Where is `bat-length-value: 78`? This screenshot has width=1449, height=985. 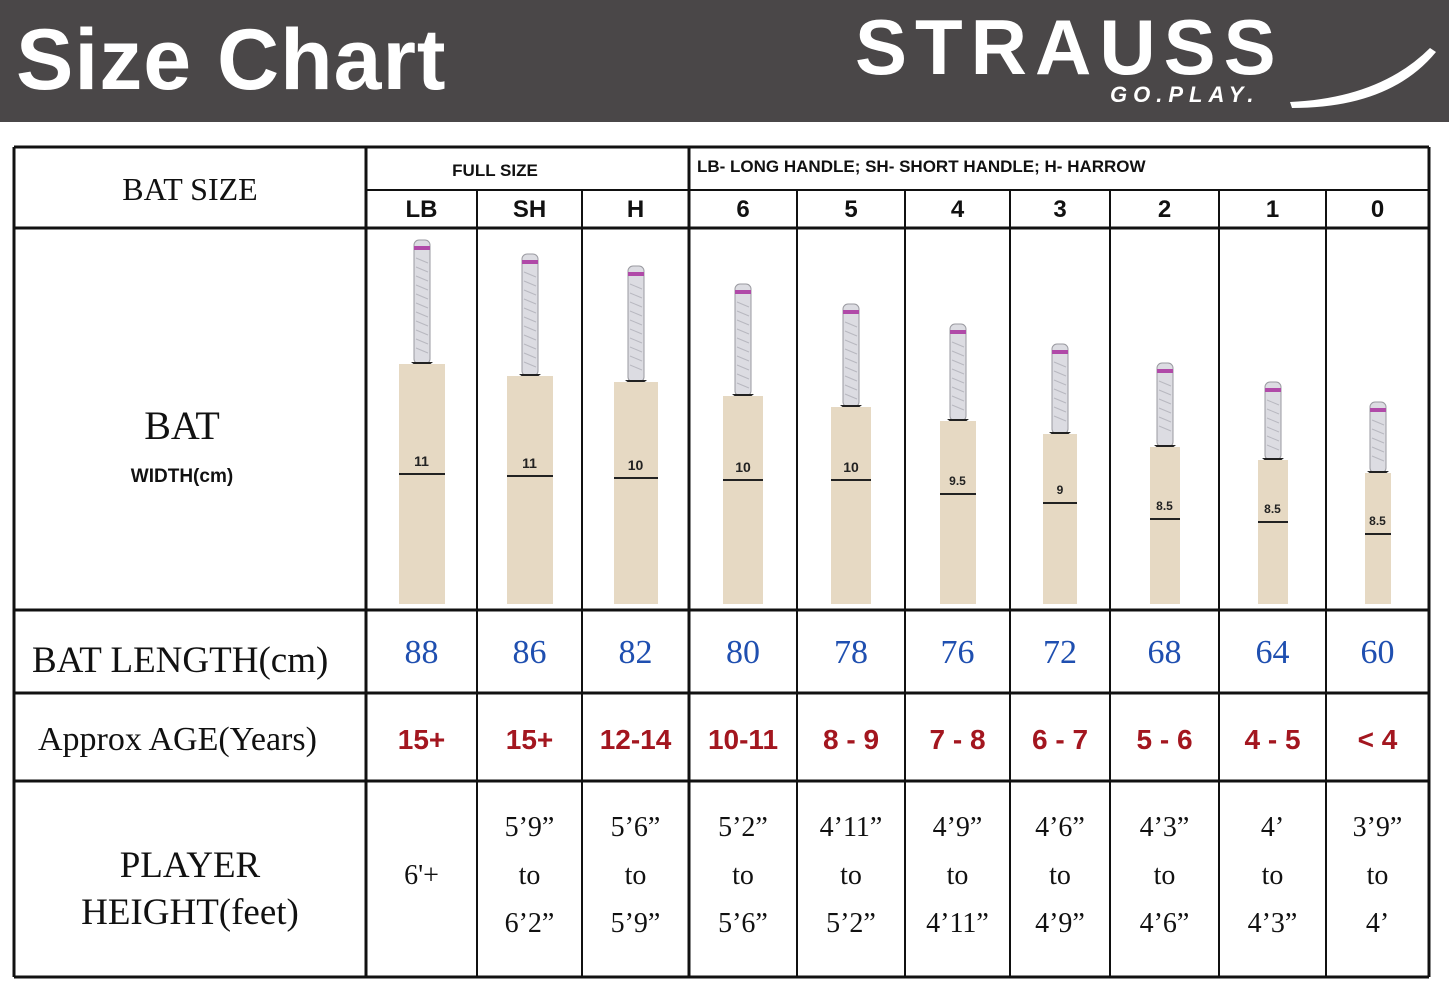 bat-length-value: 78 is located at coordinates (851, 652).